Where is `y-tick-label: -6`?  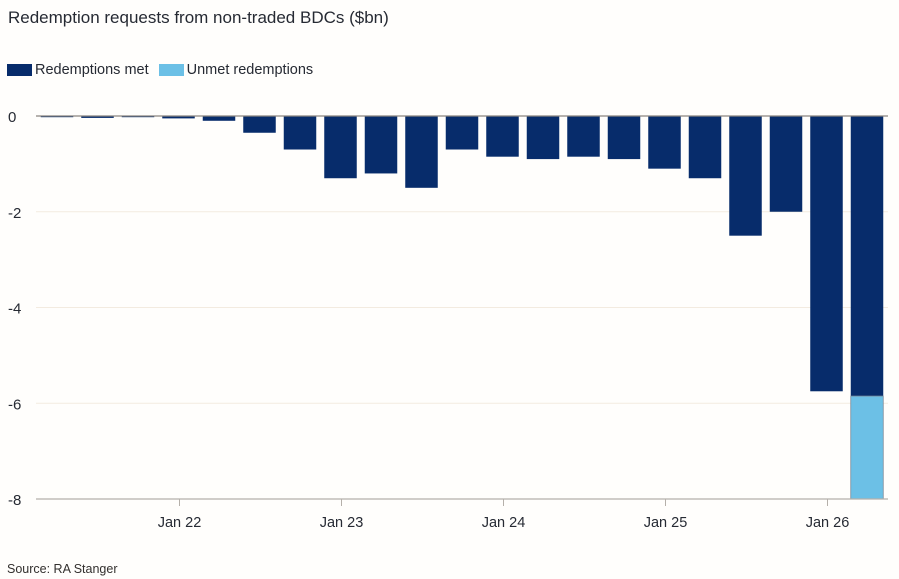
y-tick-label: -6 is located at coordinates (14, 404).